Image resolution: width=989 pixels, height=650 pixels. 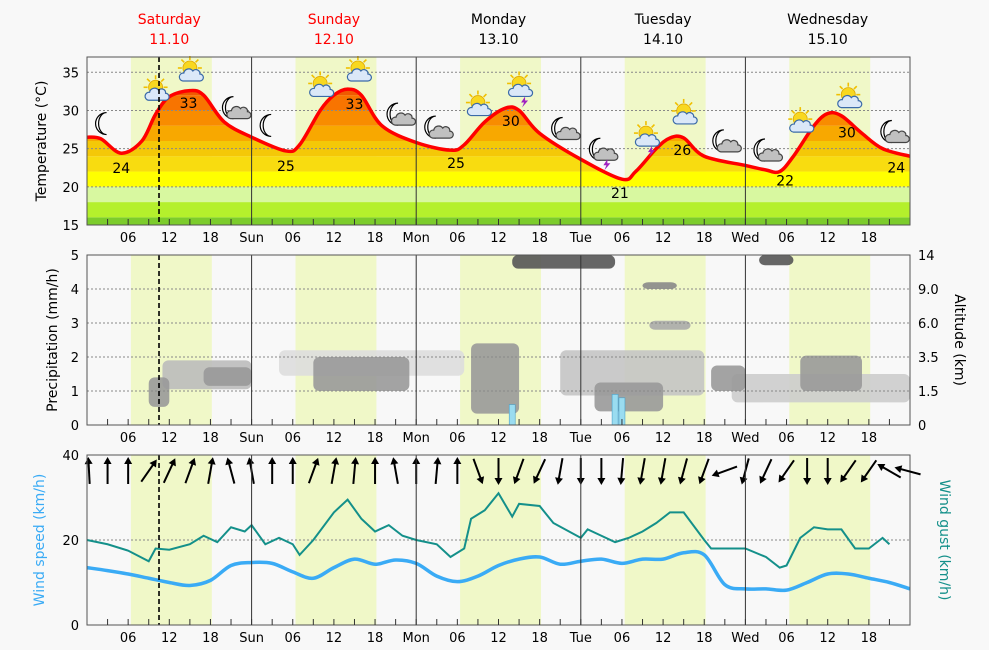 What do you see at coordinates (928, 290) in the screenshot?
I see `altitude-tick-label: 9.0` at bounding box center [928, 290].